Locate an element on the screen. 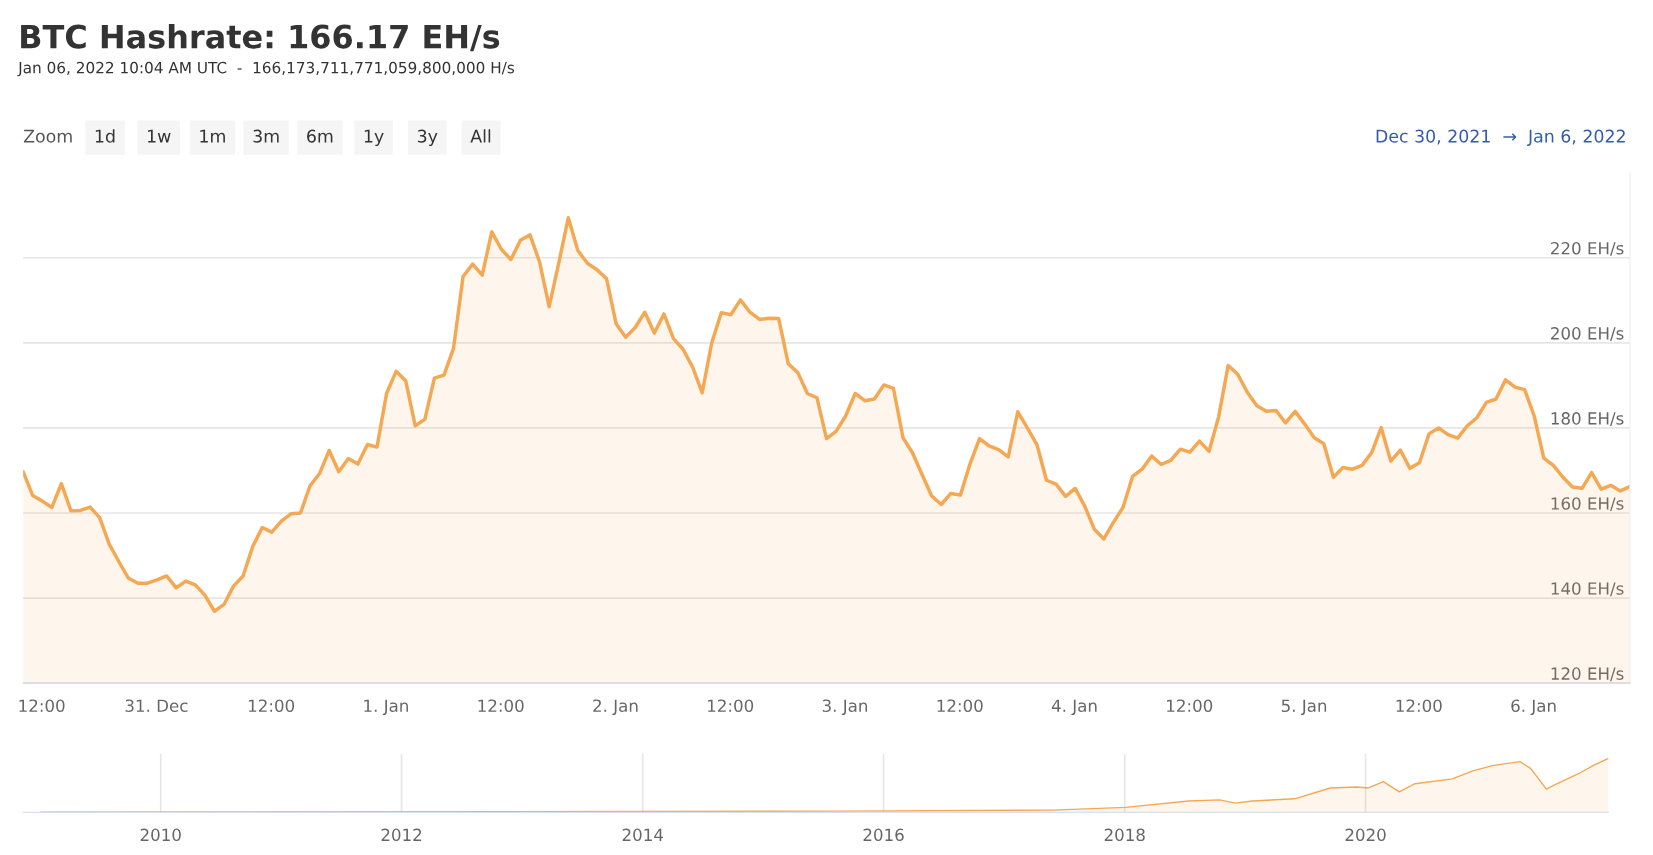 Image resolution: width=1653 pixels, height=855 pixels. text: 1y is located at coordinates (374, 138).